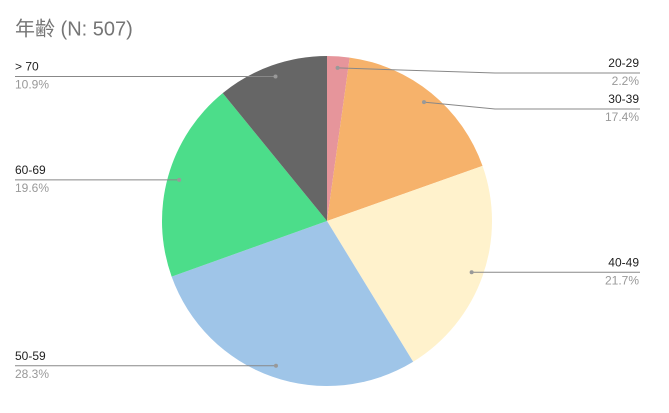  Describe the element at coordinates (623, 99) in the screenshot. I see `slice-label: 30-39` at that location.